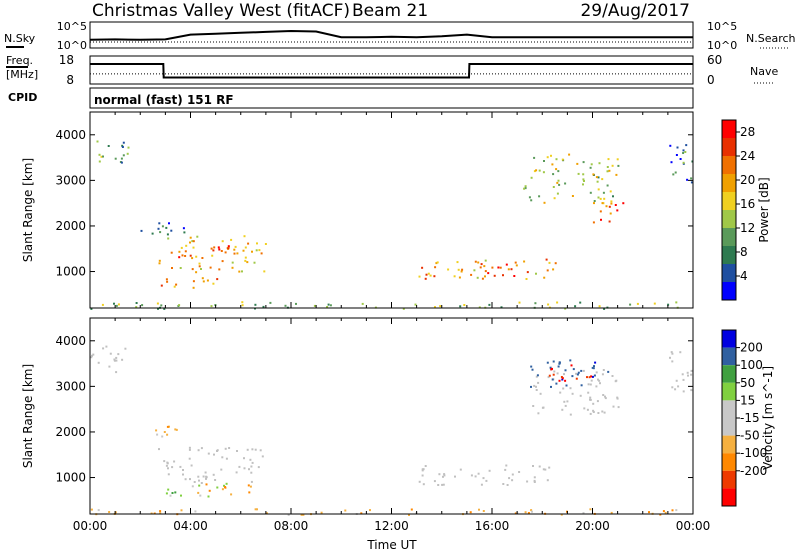 The width and height of the screenshot is (800, 554). What do you see at coordinates (635, 11) in the screenshot?
I see `date-label: 29/Aug/2017` at bounding box center [635, 11].